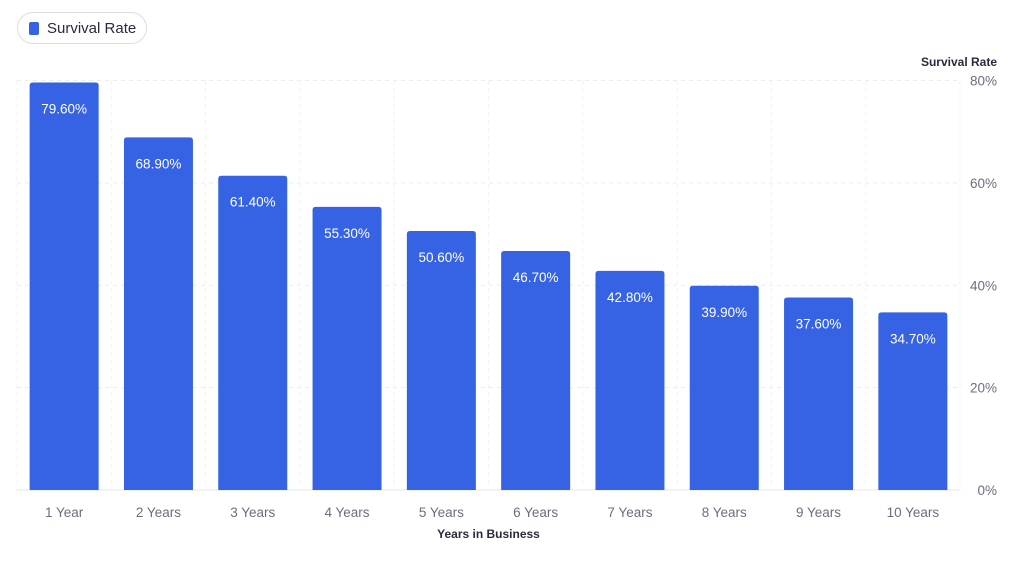  What do you see at coordinates (629, 512) in the screenshot?
I see `x-tick-label: 7 Years` at bounding box center [629, 512].